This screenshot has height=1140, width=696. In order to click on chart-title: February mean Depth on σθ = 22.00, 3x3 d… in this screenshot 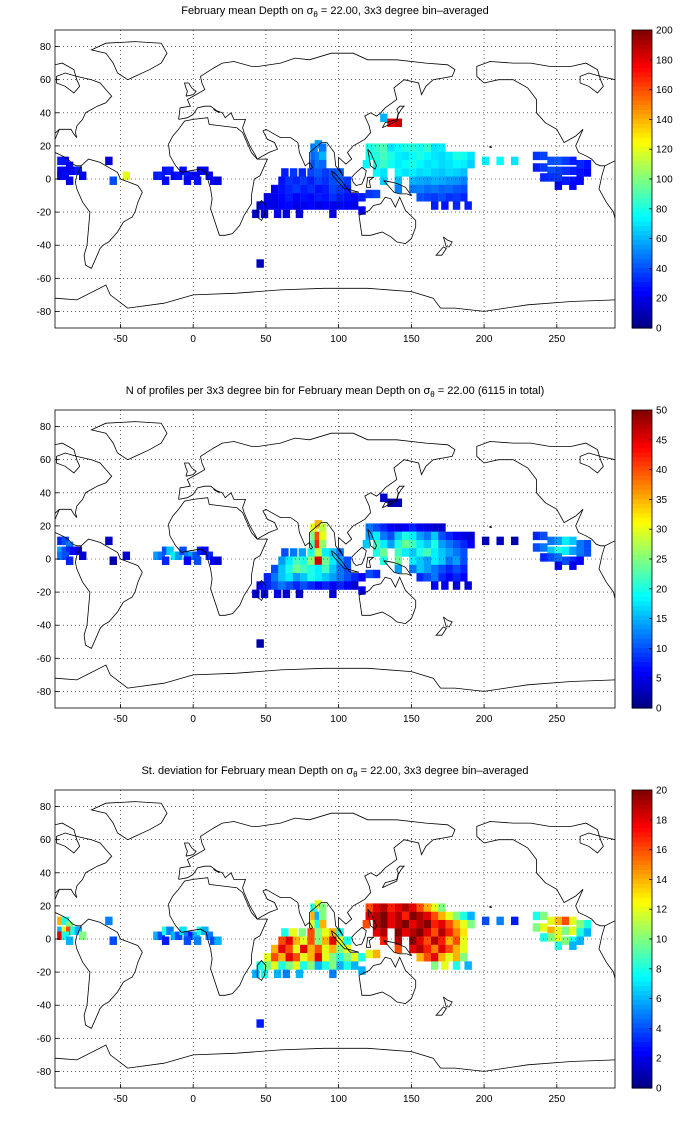, I will do `click(335, 12)`.